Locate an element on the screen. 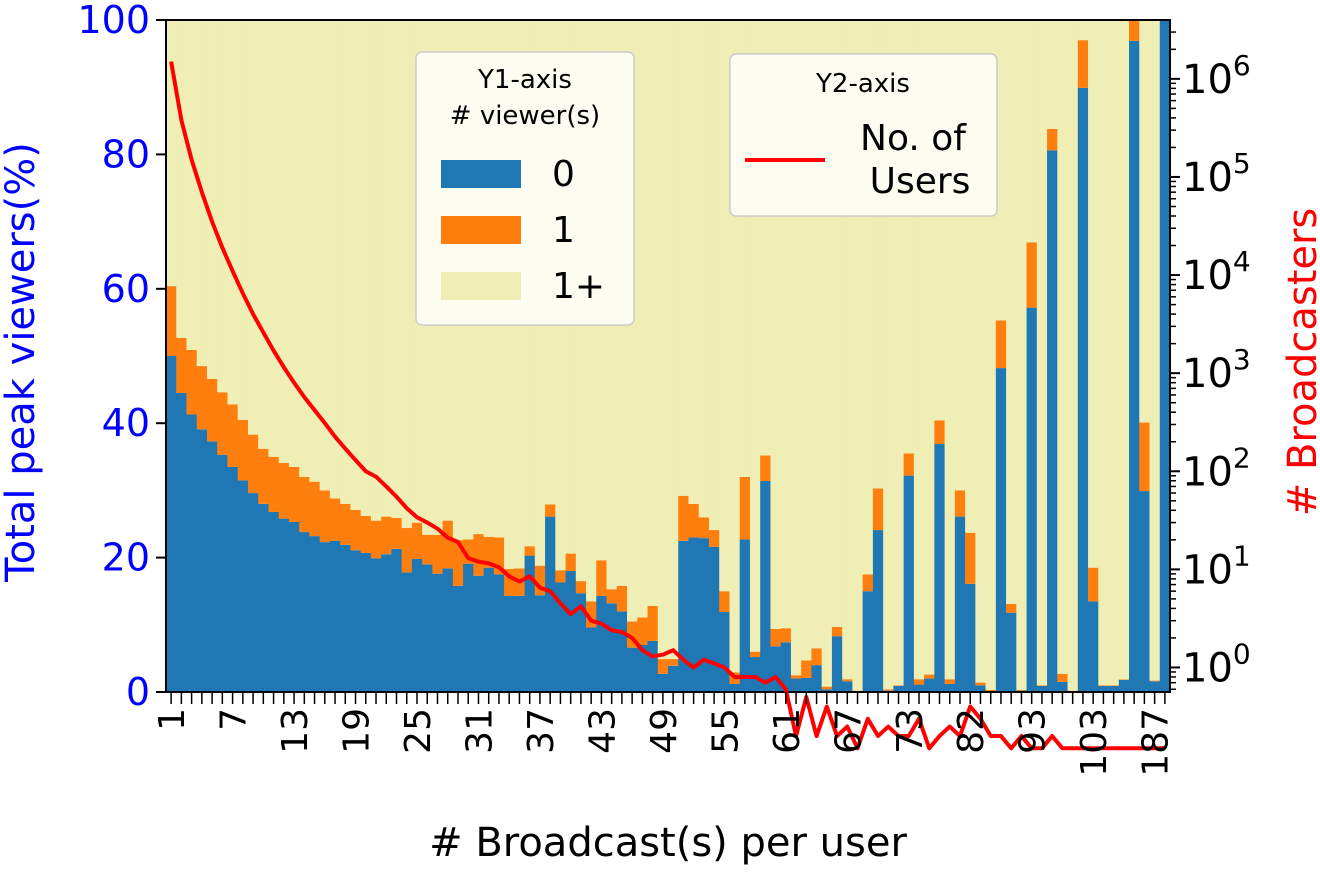 The width and height of the screenshot is (1320, 872). y2-tick-exponent-2: 2 is located at coordinates (1242, 457).